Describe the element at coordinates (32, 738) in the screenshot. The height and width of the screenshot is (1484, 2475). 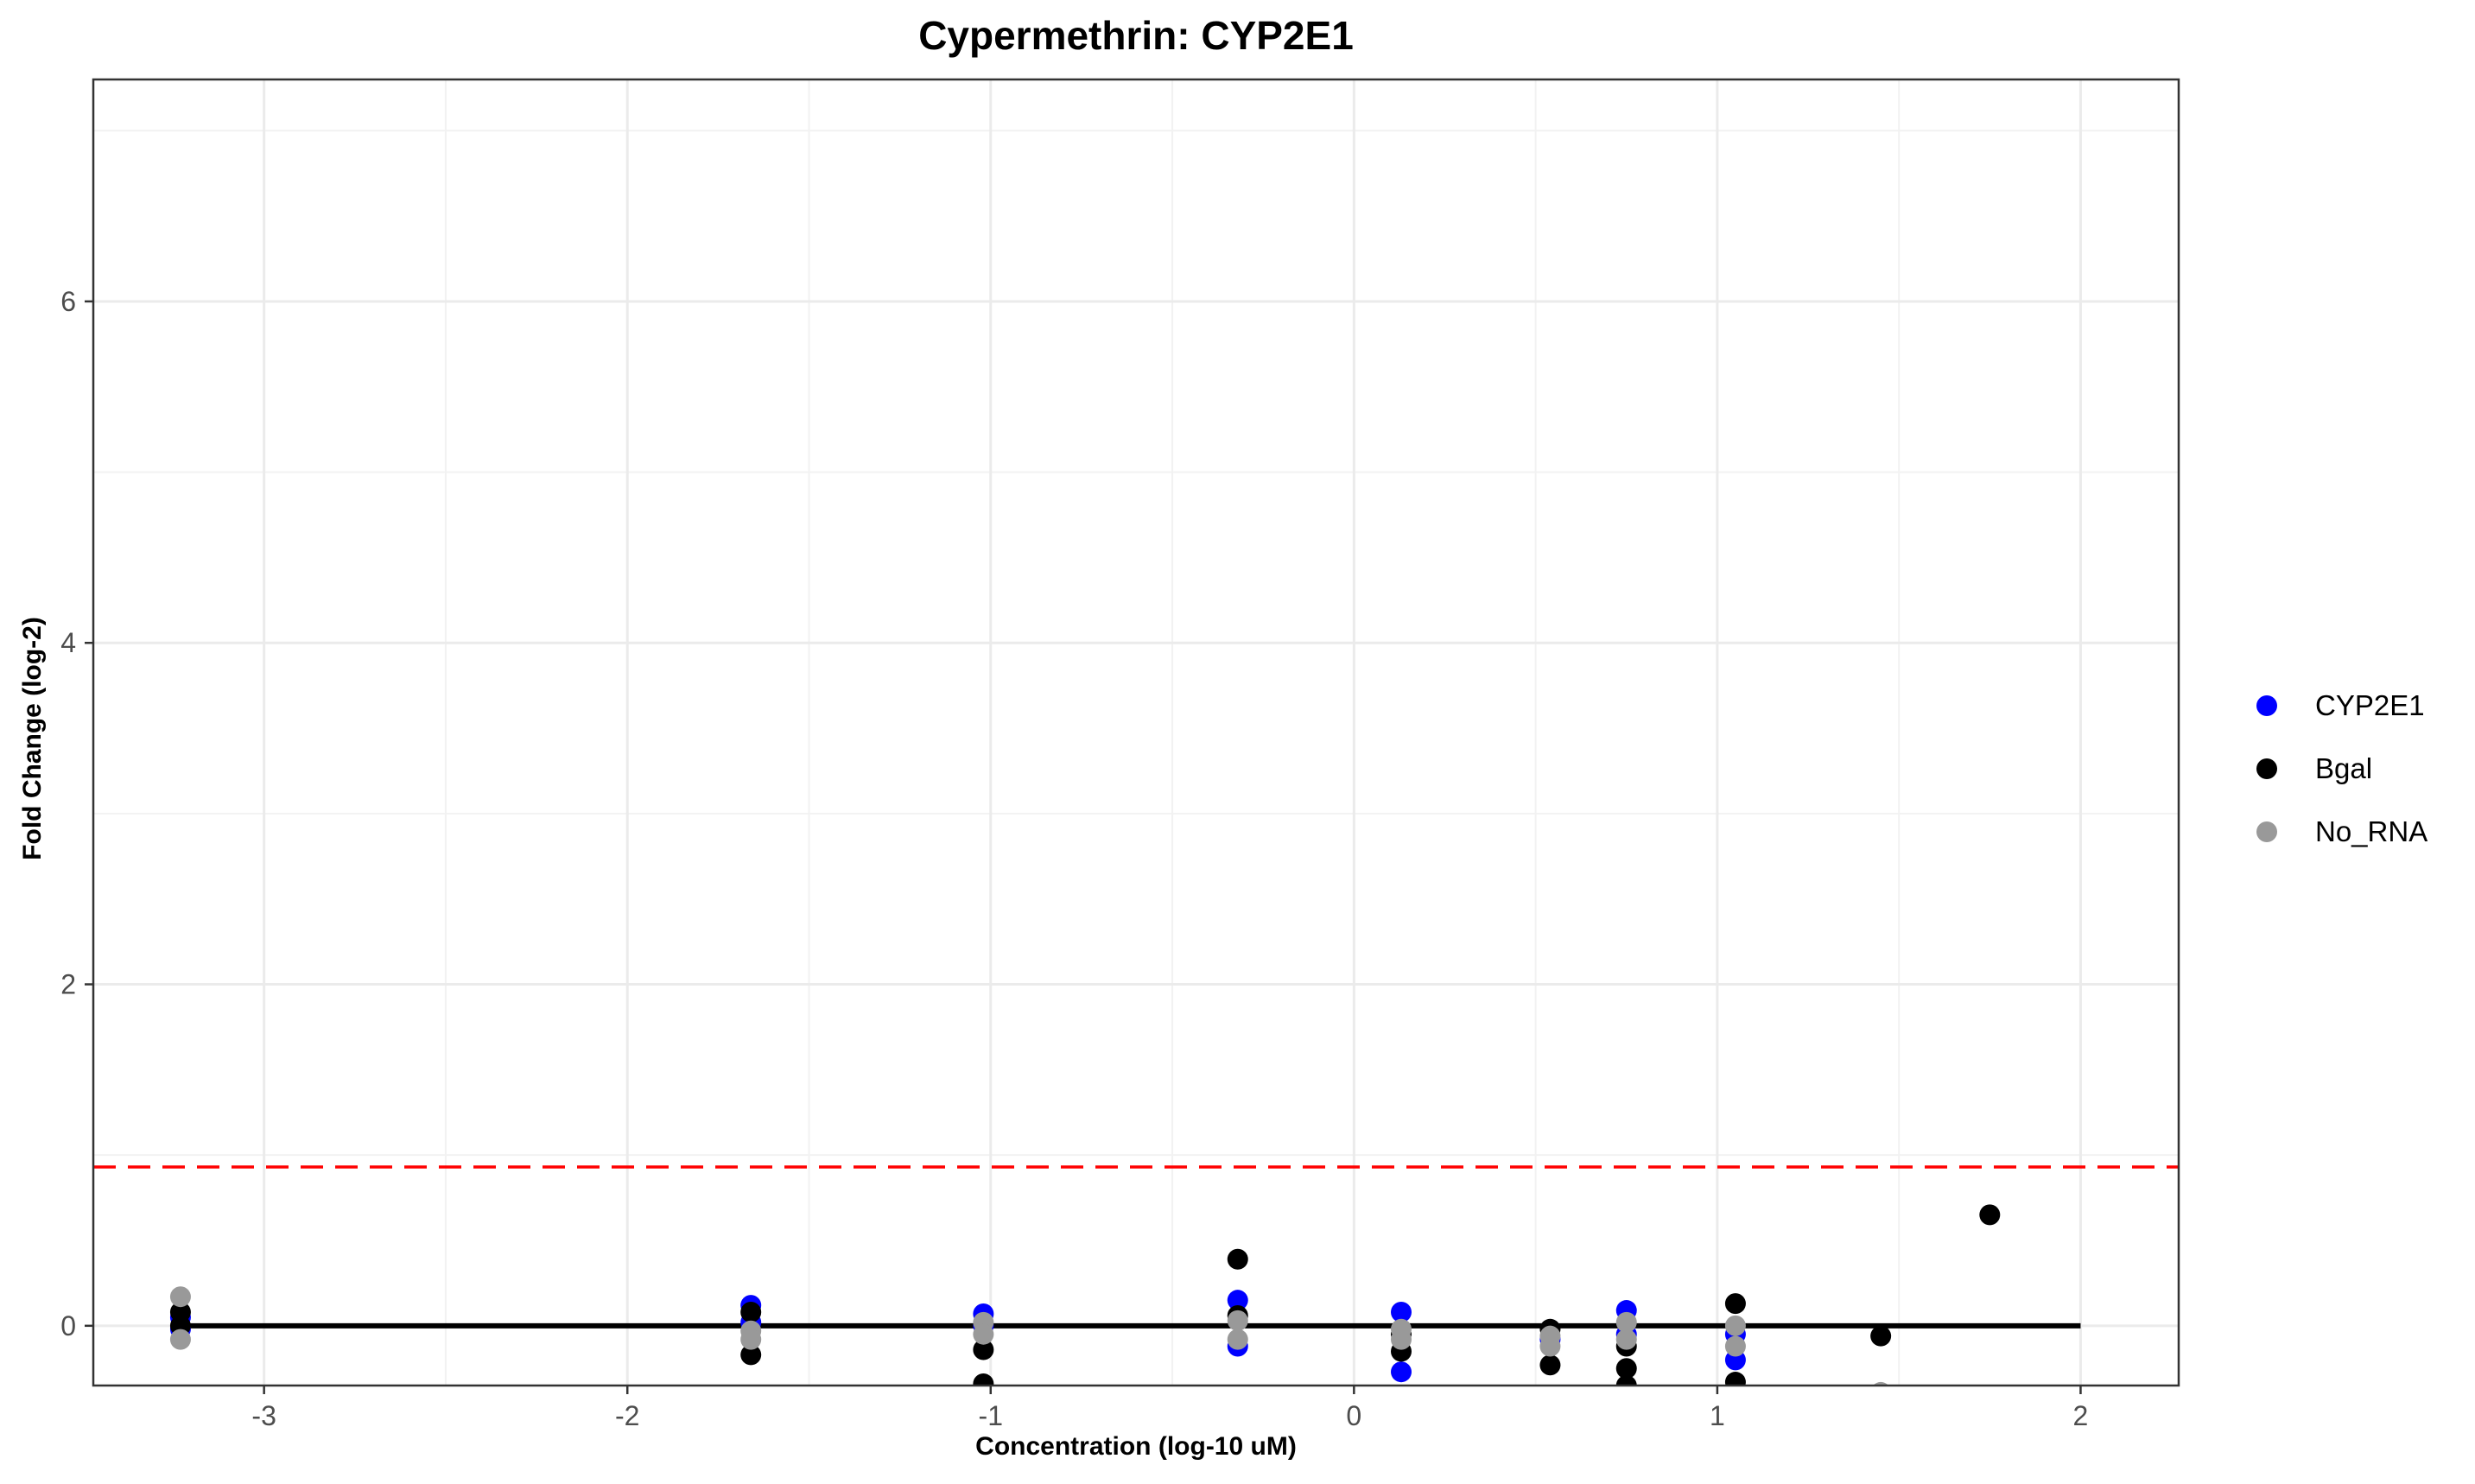
I see `y-axis-label: Fold Change (log-2)` at that location.